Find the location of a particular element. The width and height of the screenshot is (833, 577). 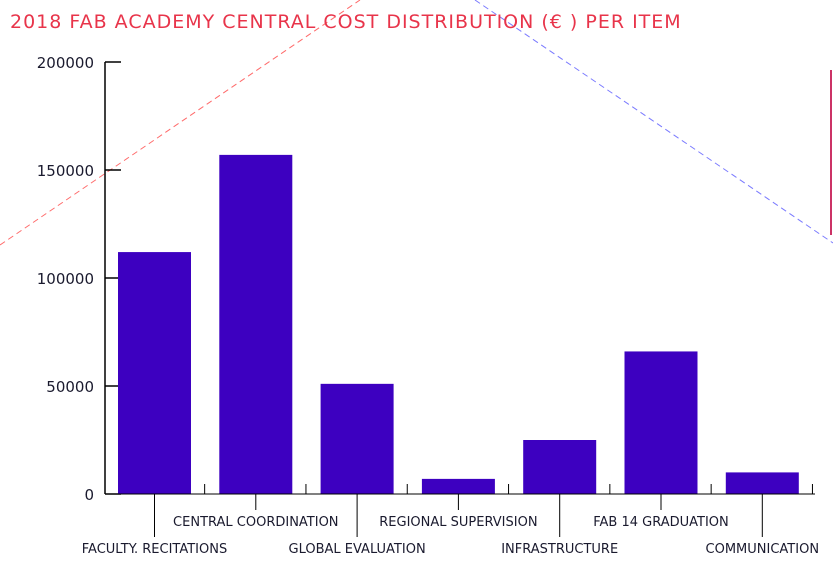

x-tick-label: CENTRAL COORDINATION is located at coordinates (256, 522).